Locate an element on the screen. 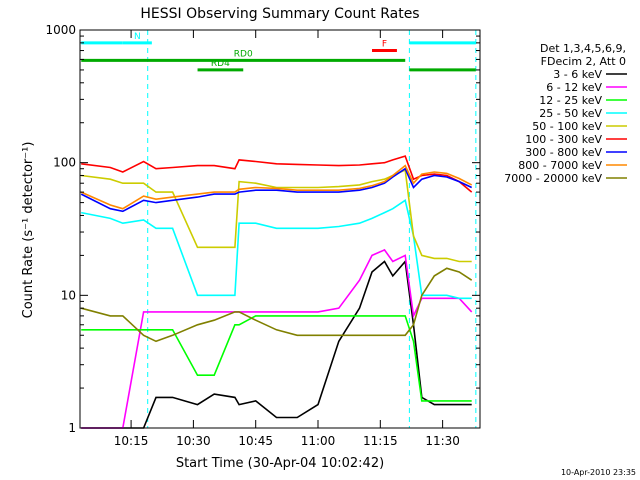 This screenshot has height=480, width=640. y-tick-label: 1 is located at coordinates (72, 428).